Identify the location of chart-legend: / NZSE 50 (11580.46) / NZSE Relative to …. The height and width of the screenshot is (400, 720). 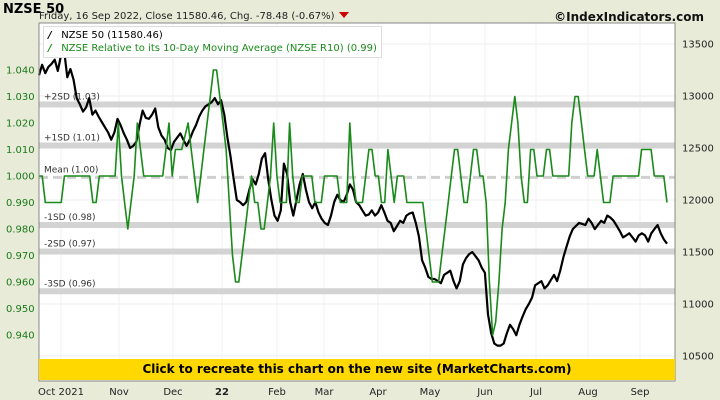
(212, 42).